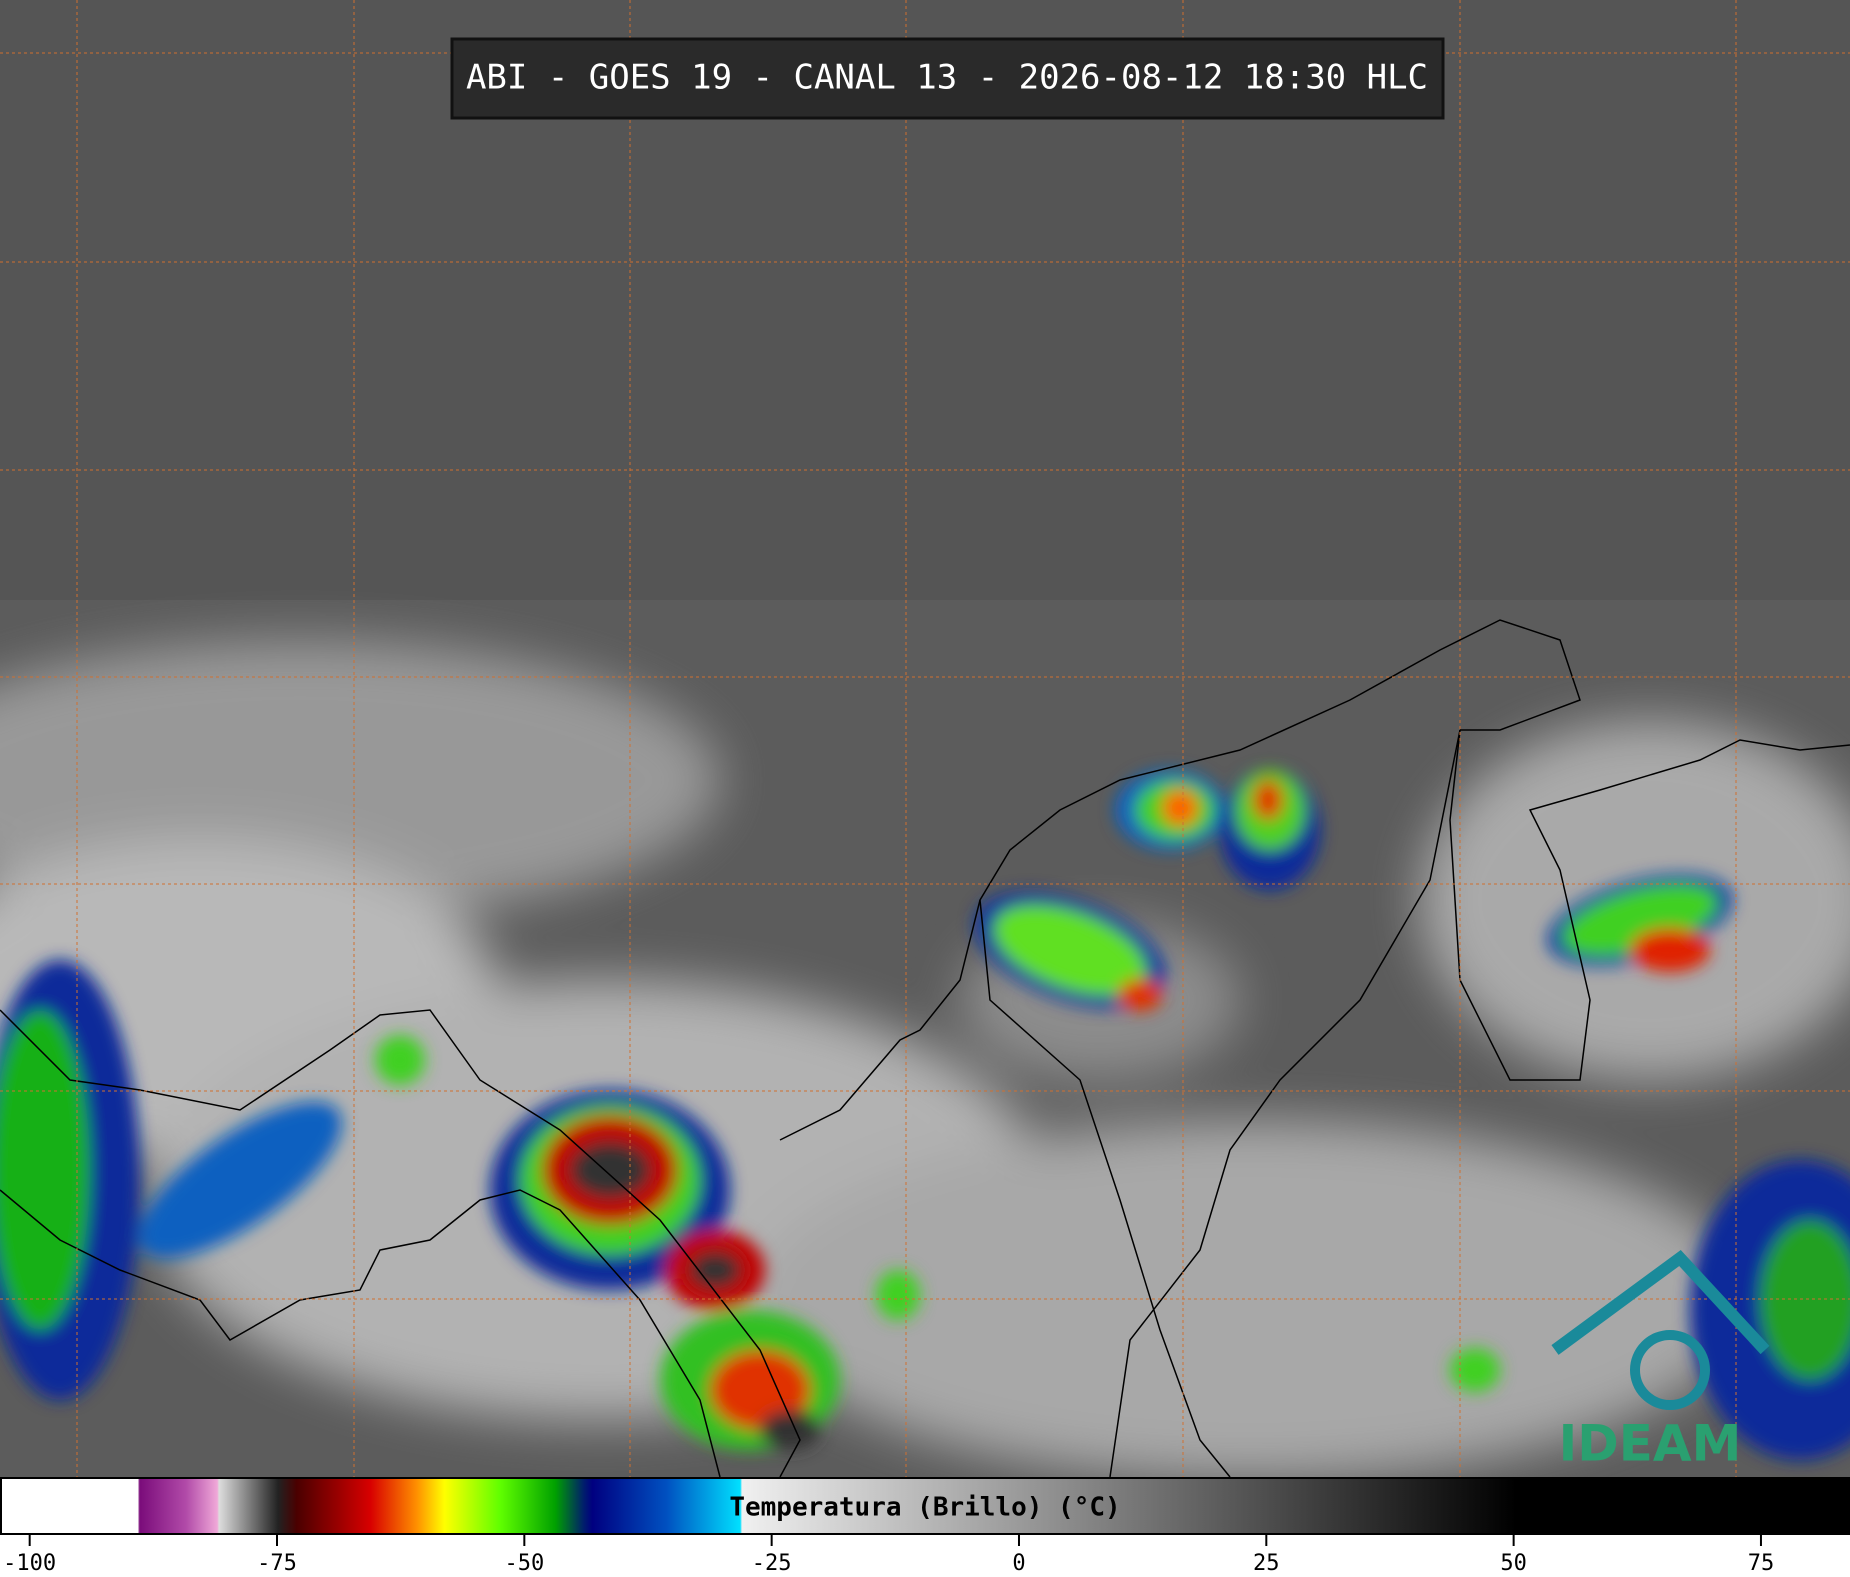 Image resolution: width=1850 pixels, height=1577 pixels. I want to click on tick-label: 25, so click(1266, 1563).